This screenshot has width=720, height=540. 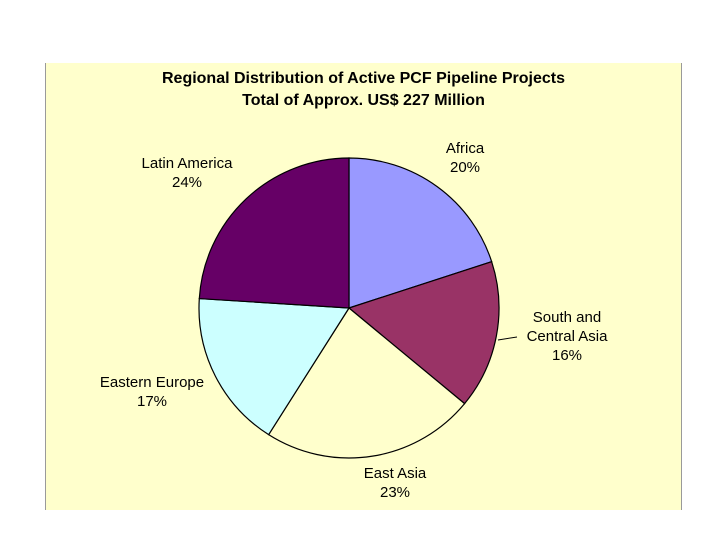 I want to click on slice-label-east-asia: East Asia 23%, so click(x=395, y=483).